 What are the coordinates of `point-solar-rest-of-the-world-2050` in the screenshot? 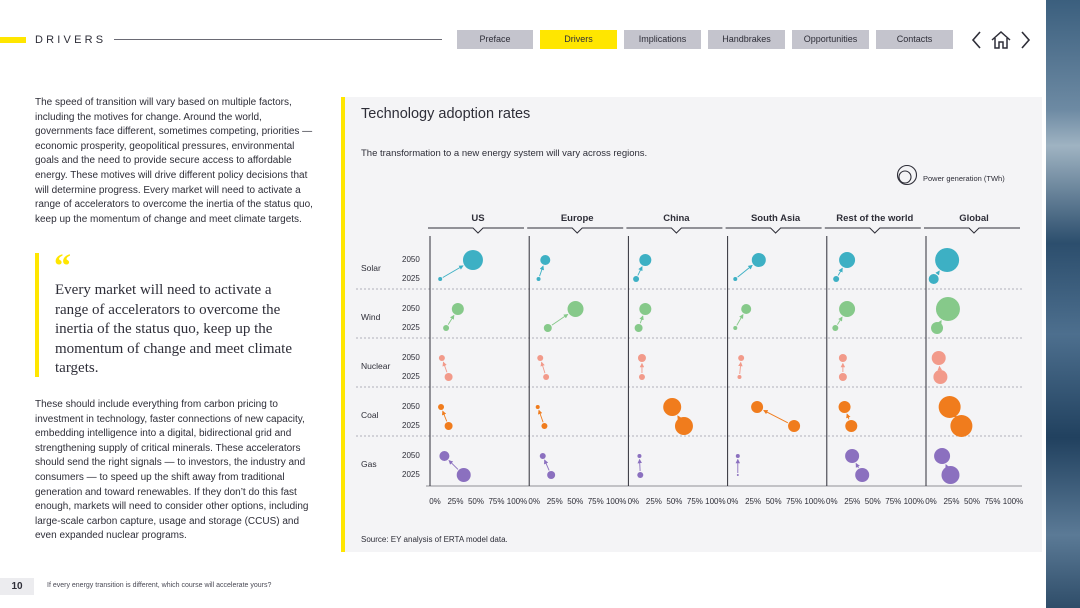 It's located at (847, 260).